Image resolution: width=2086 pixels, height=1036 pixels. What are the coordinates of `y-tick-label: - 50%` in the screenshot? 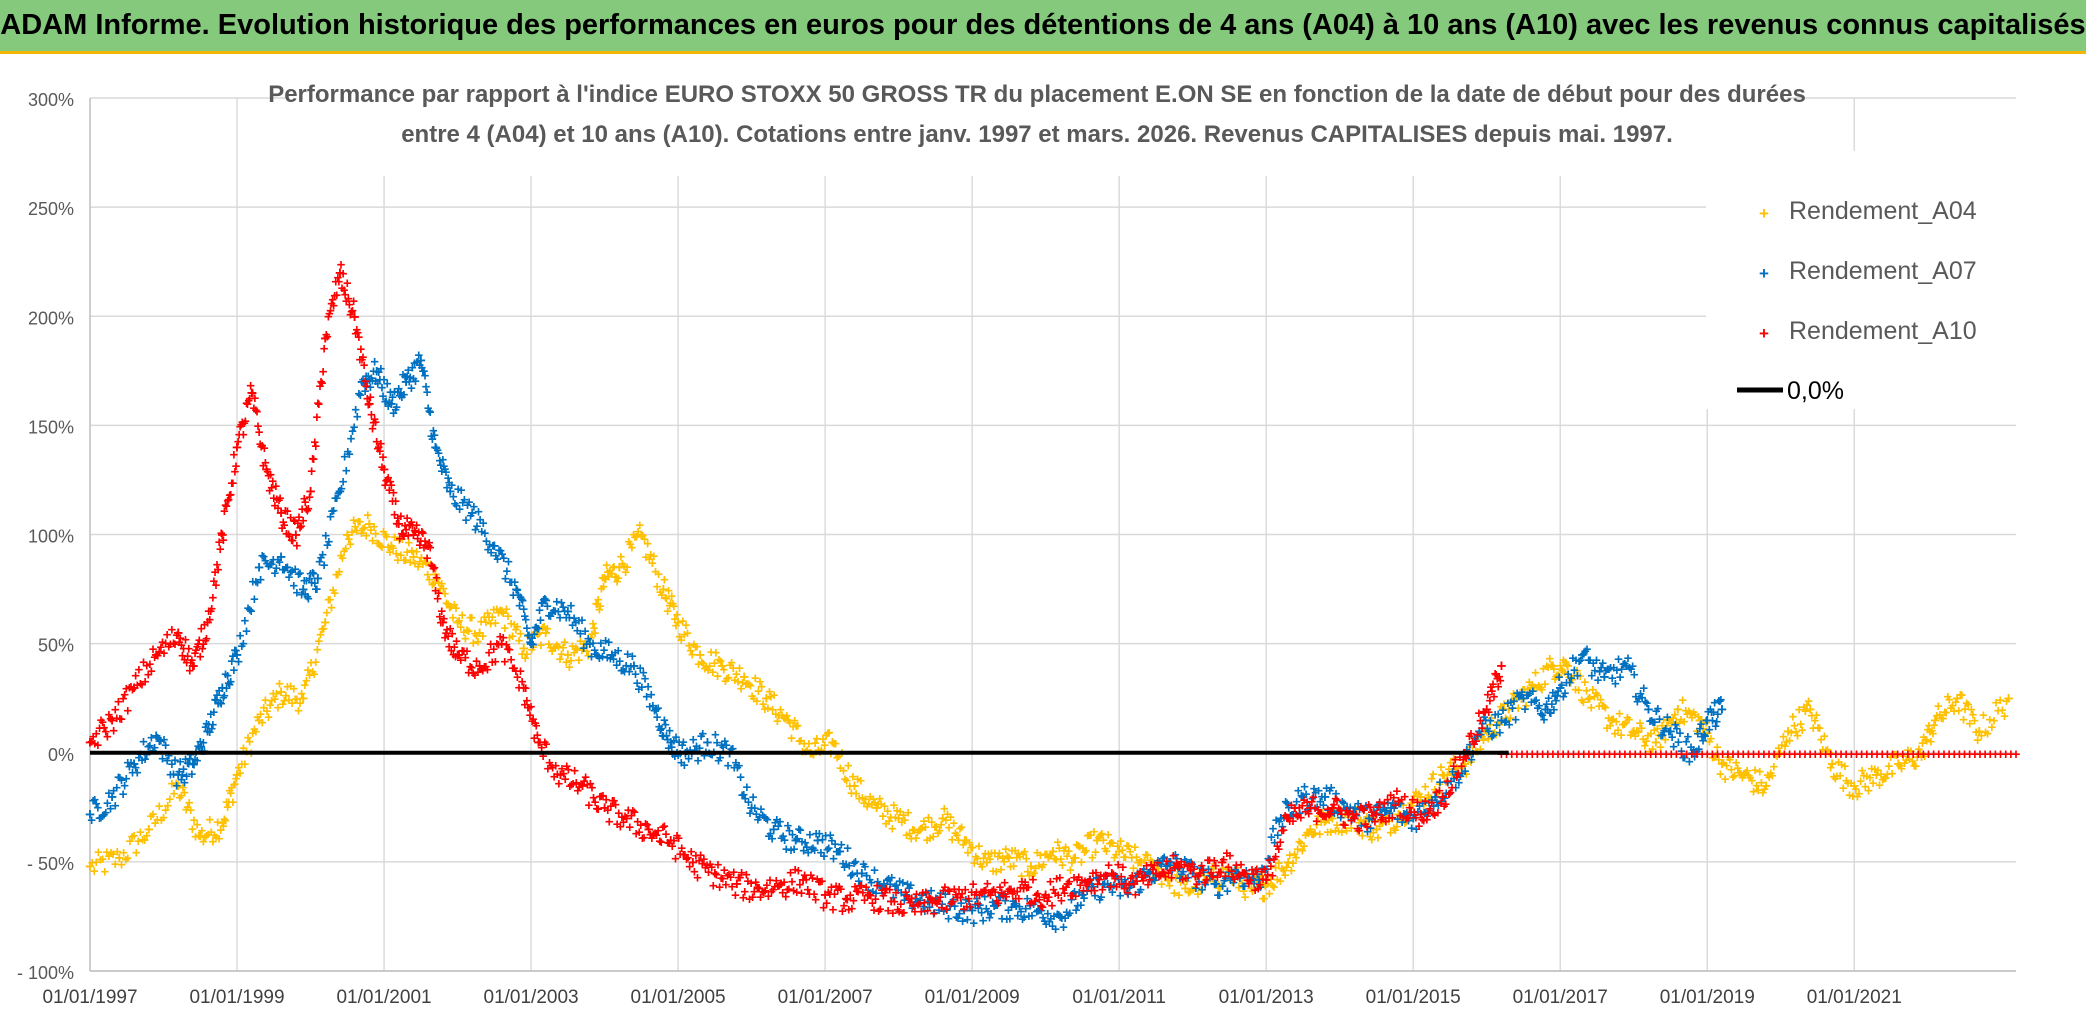 It's located at (50, 864).